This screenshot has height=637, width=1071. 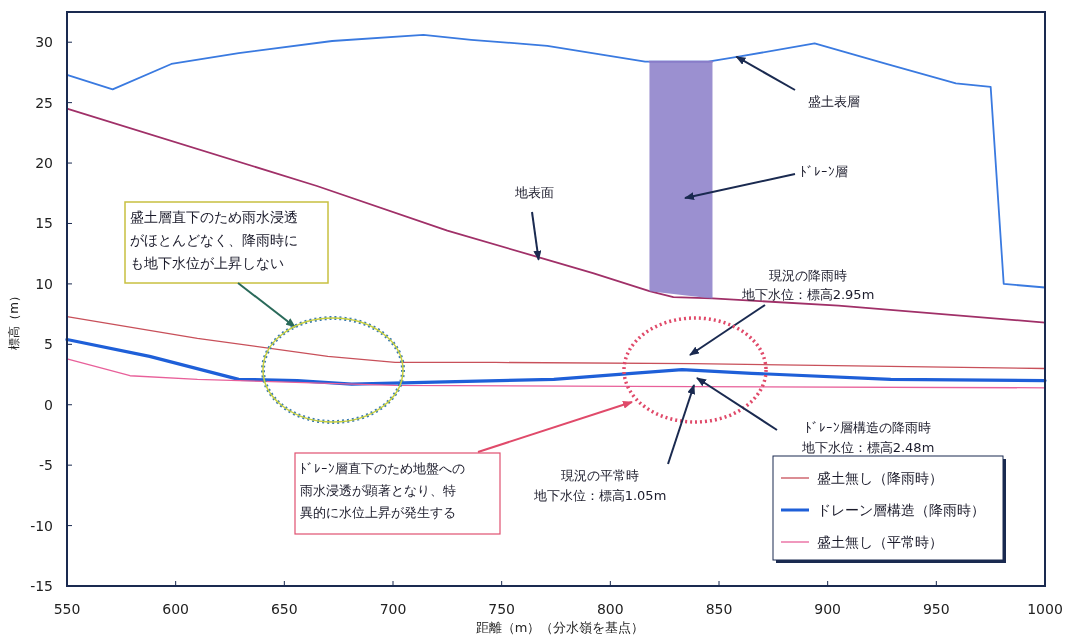 I want to click on y-tick-label: -10, so click(x=41, y=525).